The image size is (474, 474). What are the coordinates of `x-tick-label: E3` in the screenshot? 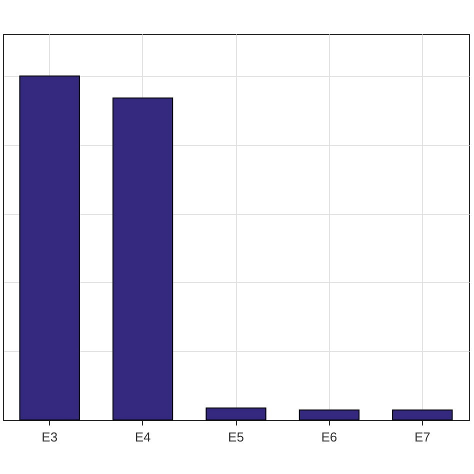 It's located at (50, 437).